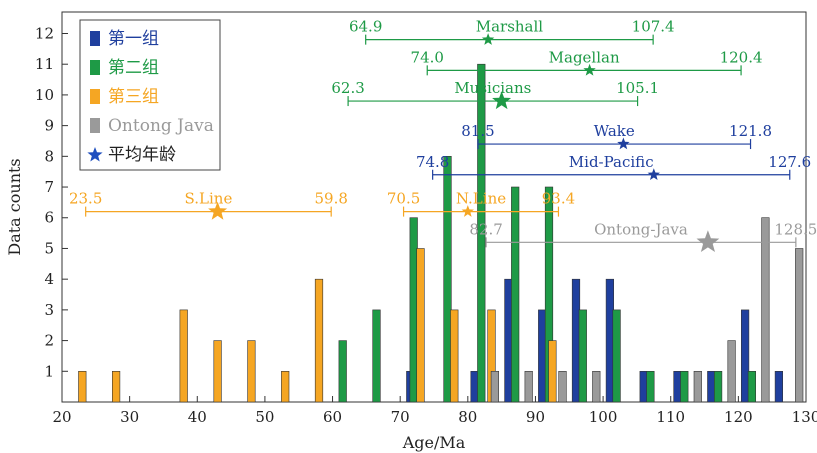 The height and width of the screenshot is (453, 817). Describe the element at coordinates (427, 57) in the screenshot. I see `range-min-label: 74.0` at that location.